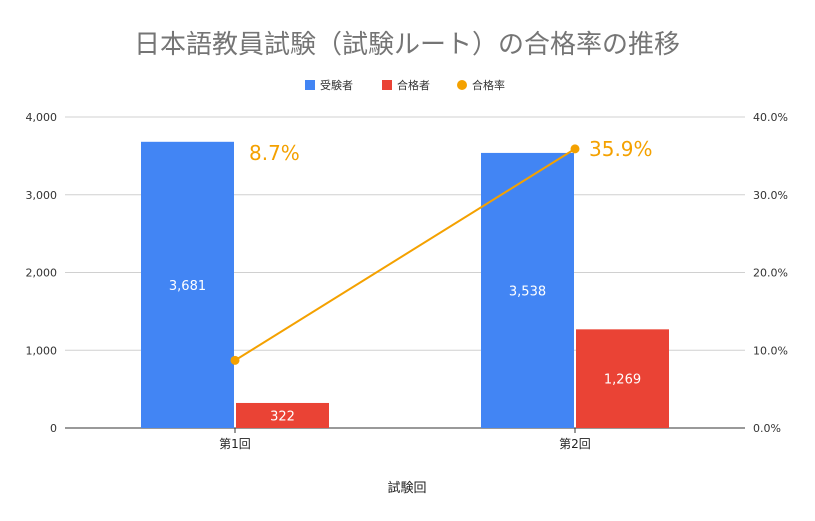 The image size is (815, 521). I want to click on right-y-tick-label: 0.0%, so click(767, 428).